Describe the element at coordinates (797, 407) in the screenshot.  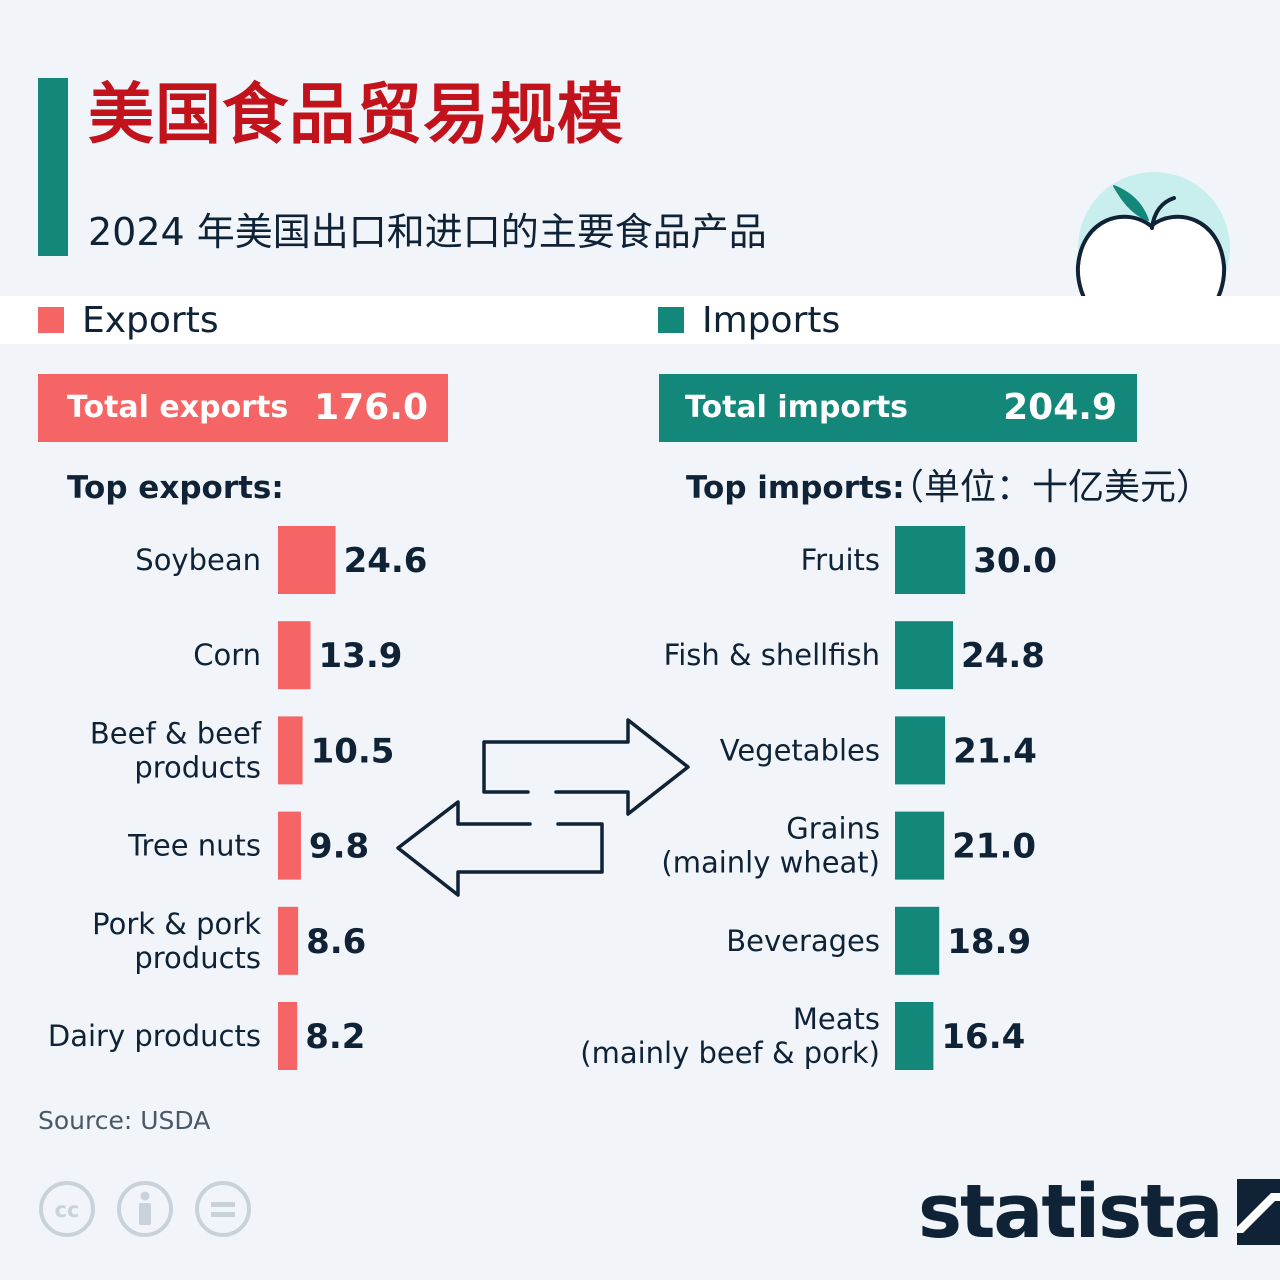
I see `total-imports-label: Total imports` at that location.